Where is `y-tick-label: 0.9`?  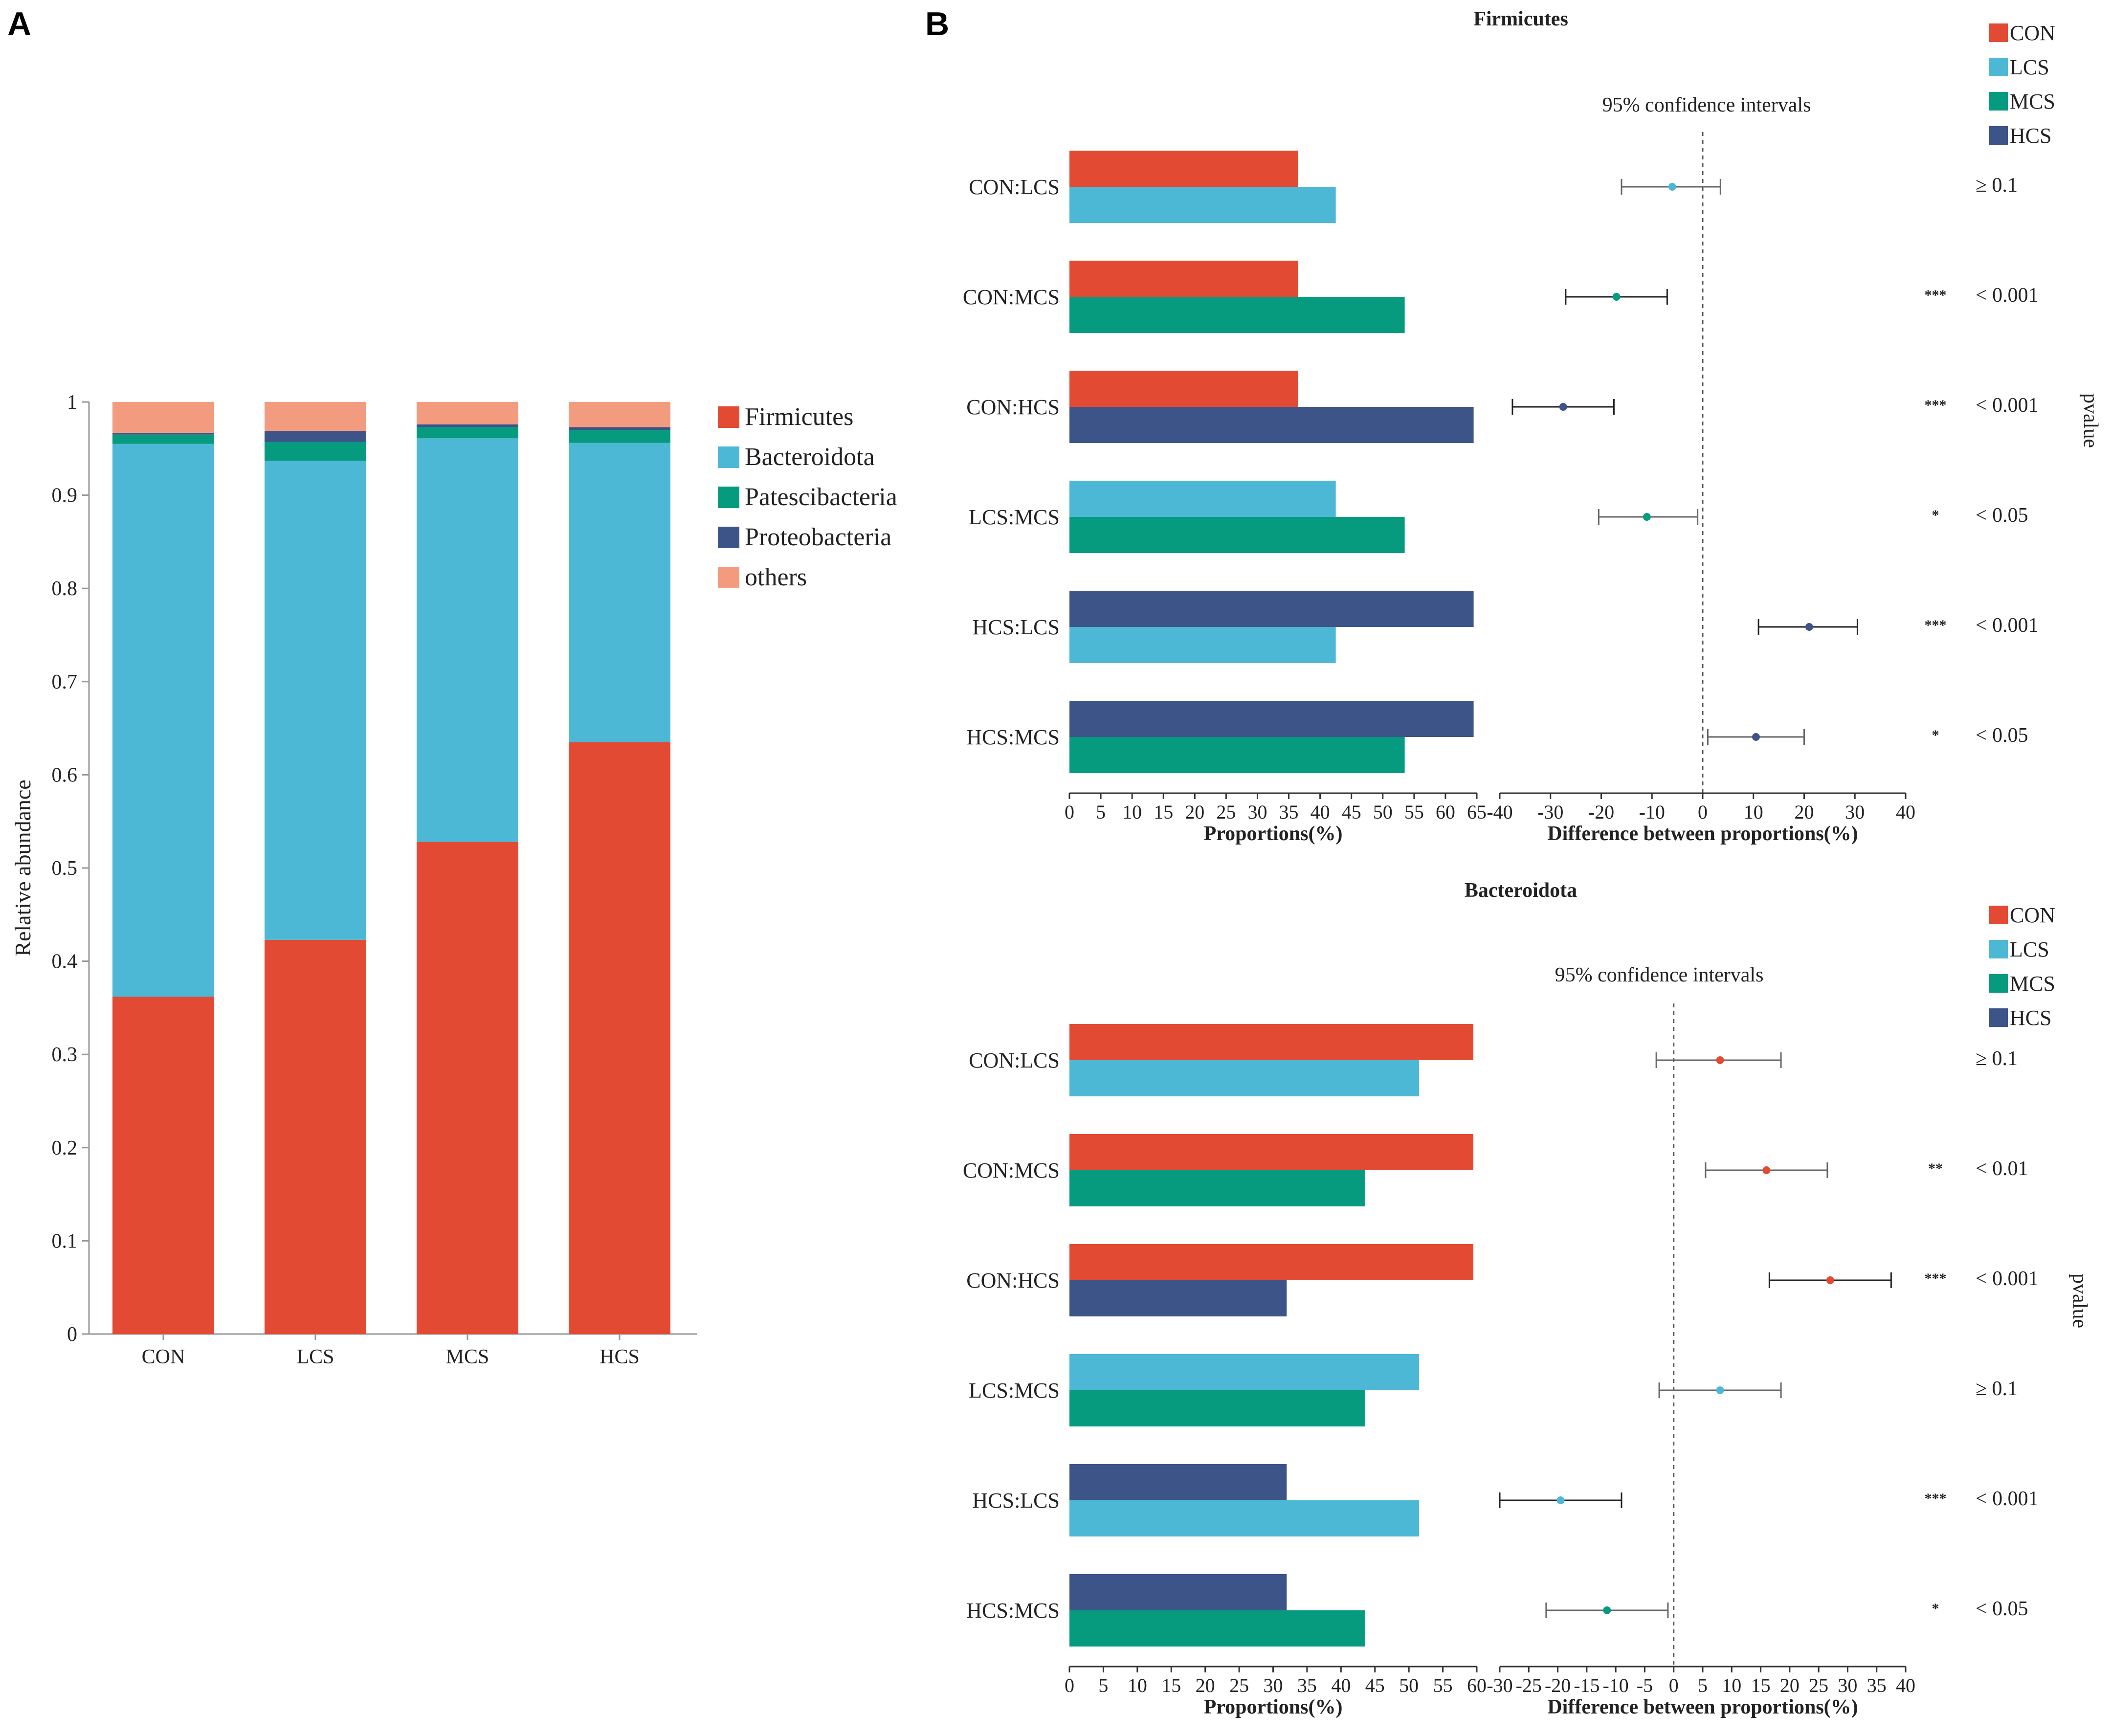 y-tick-label: 0.9 is located at coordinates (65, 496).